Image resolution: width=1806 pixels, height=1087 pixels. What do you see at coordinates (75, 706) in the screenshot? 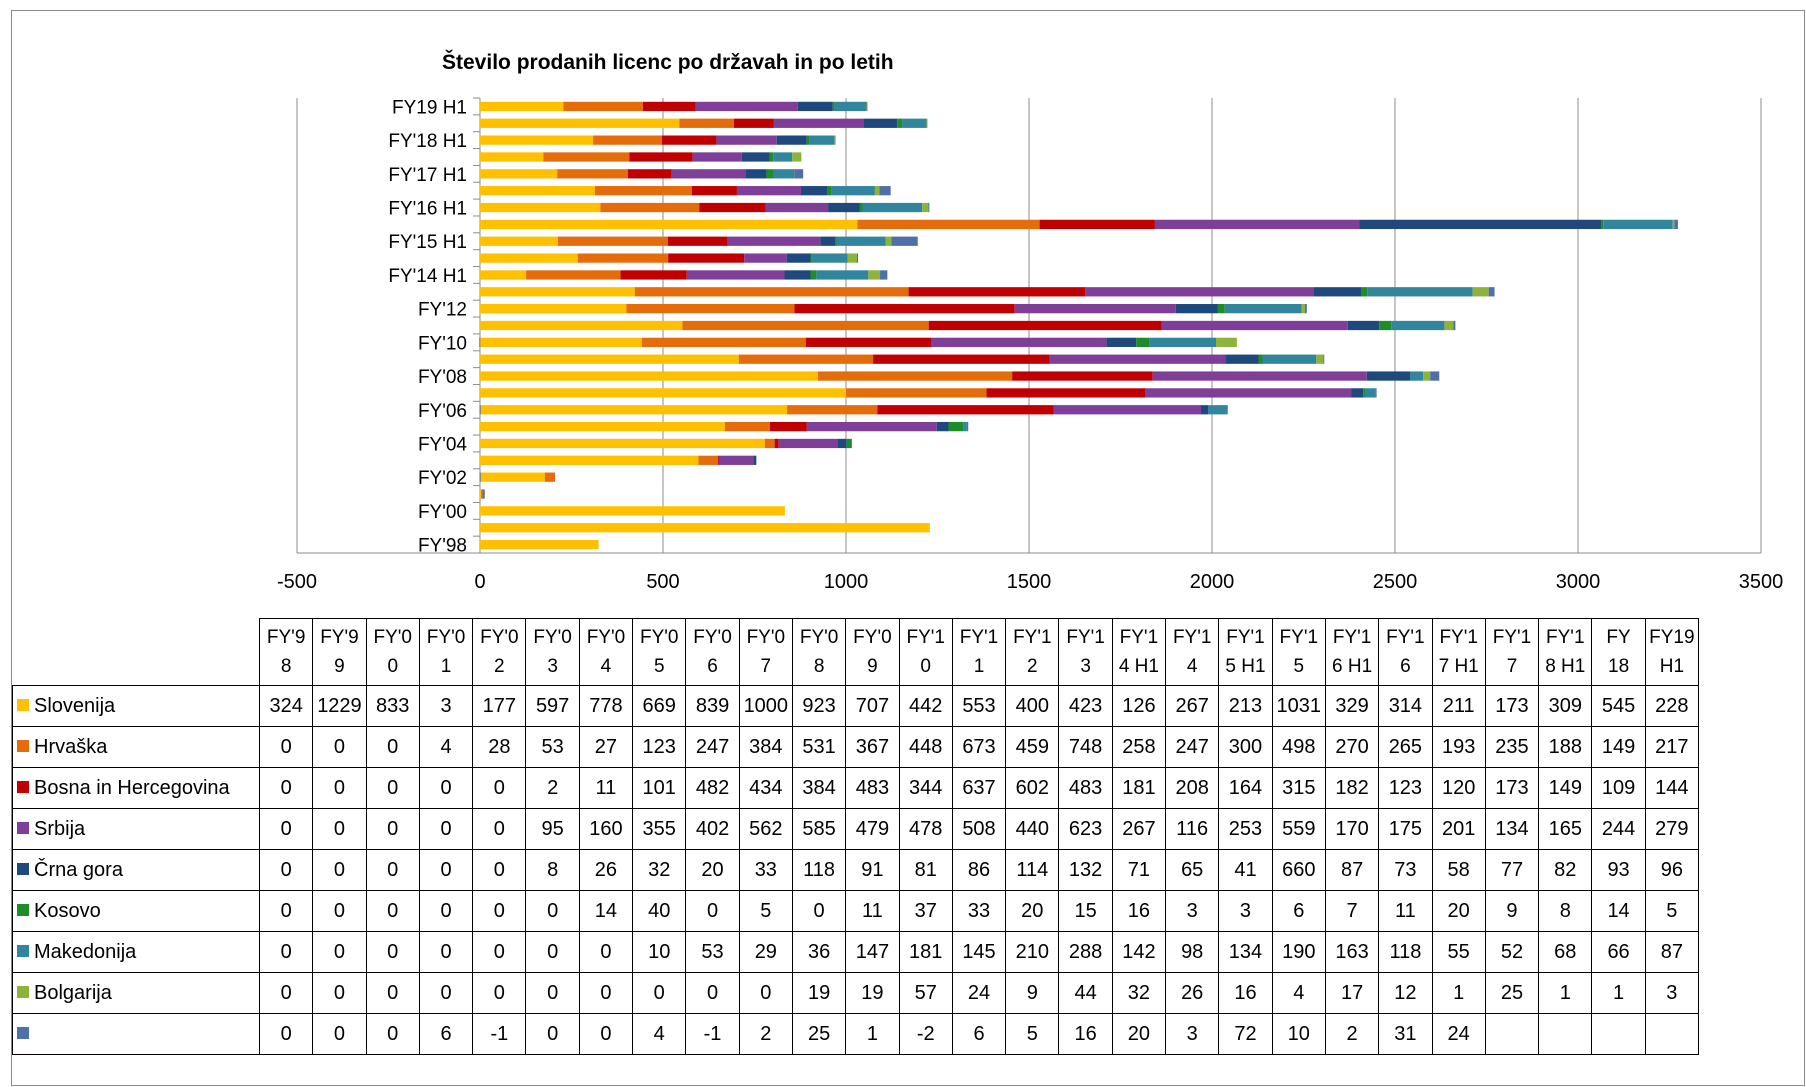
I see `legend-label: Slovenija` at bounding box center [75, 706].